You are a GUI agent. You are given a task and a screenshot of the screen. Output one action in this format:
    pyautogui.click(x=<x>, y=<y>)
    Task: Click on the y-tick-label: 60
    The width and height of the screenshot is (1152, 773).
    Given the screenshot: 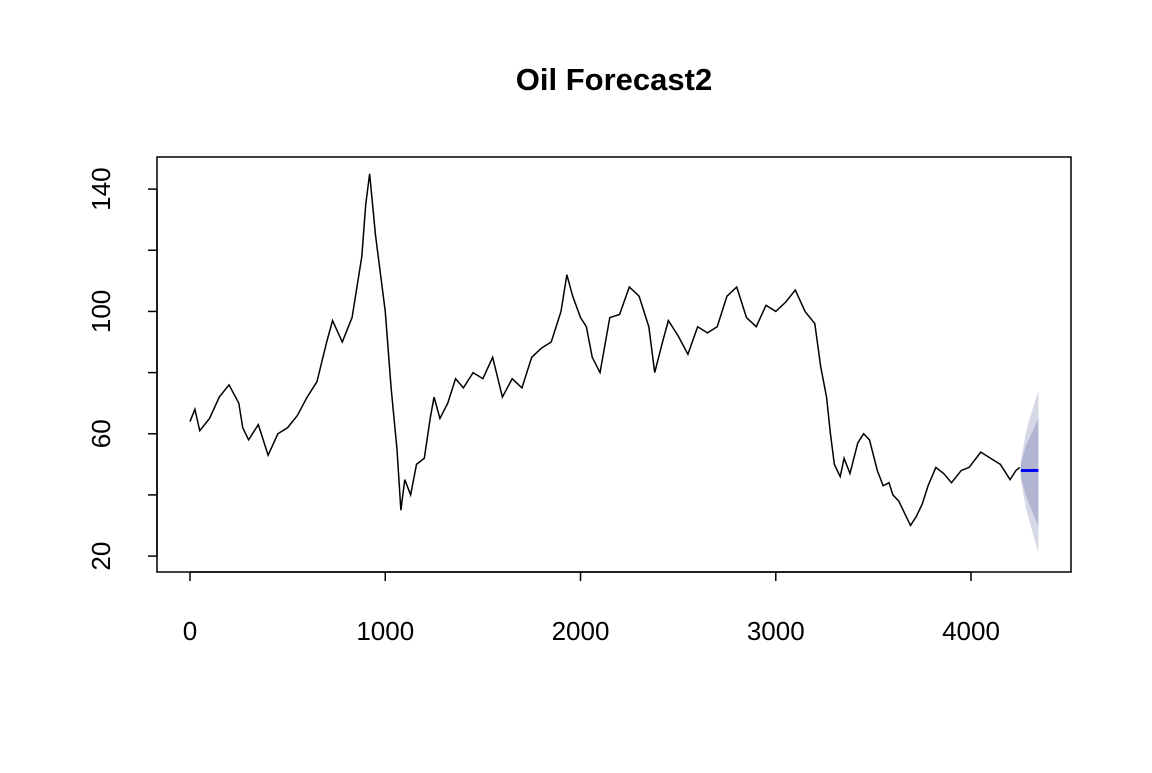 What is the action you would take?
    pyautogui.click(x=101, y=433)
    